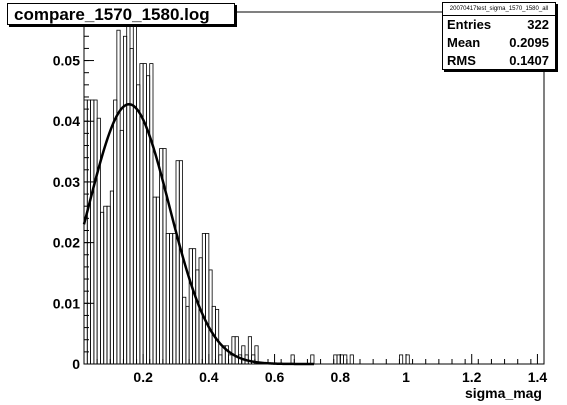 This screenshot has width=567, height=405. I want to click on stats-label: RMS, so click(461, 60).